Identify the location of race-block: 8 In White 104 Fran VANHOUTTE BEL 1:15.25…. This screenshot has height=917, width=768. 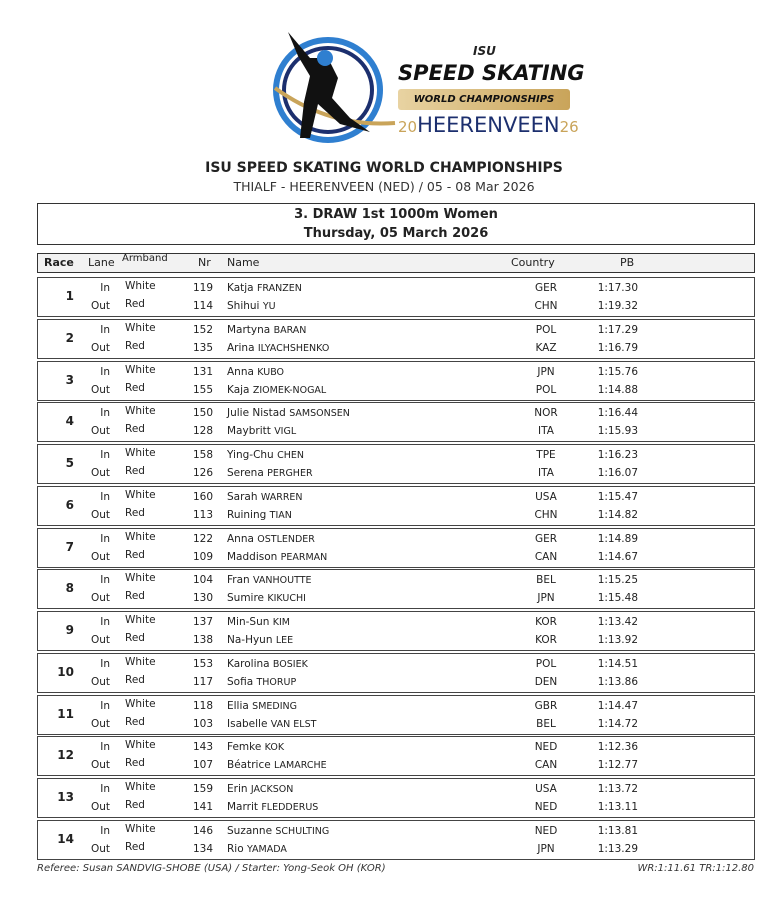
(396, 589).